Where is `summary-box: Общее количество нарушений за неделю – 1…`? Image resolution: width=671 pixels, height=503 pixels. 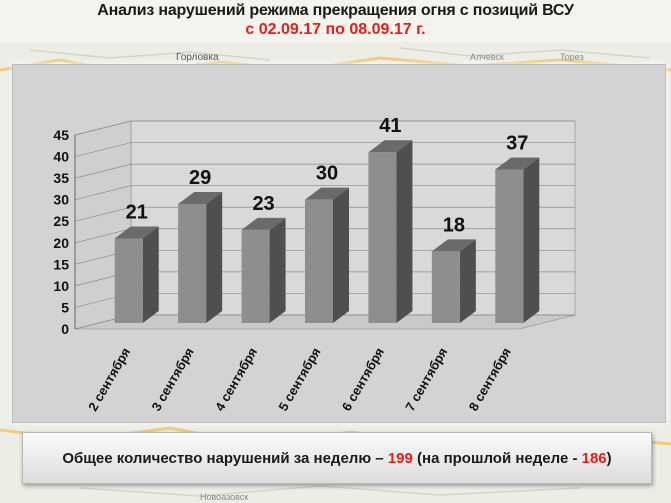
summary-box: Общее количество нарушений за неделю – 1… is located at coordinates (337, 458).